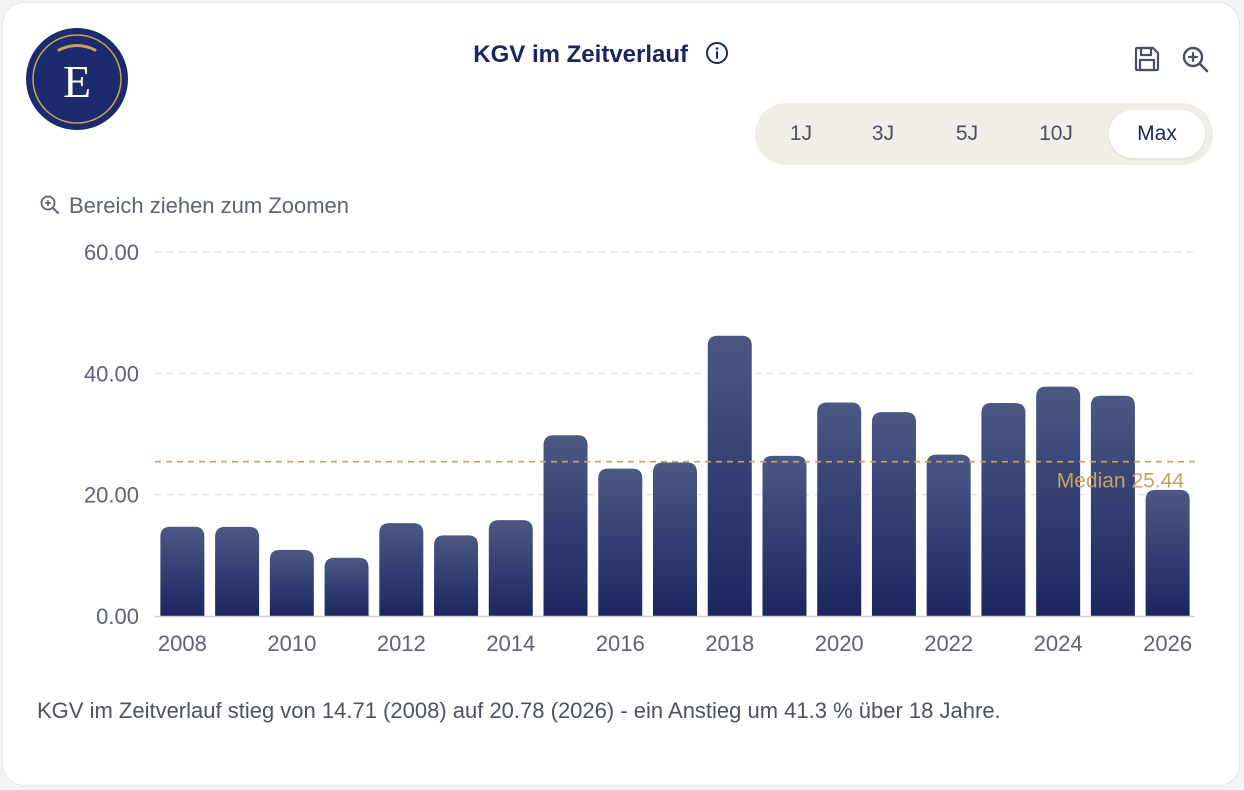 This screenshot has width=1244, height=790. What do you see at coordinates (346, 586) in the screenshot?
I see `bar-2011` at bounding box center [346, 586].